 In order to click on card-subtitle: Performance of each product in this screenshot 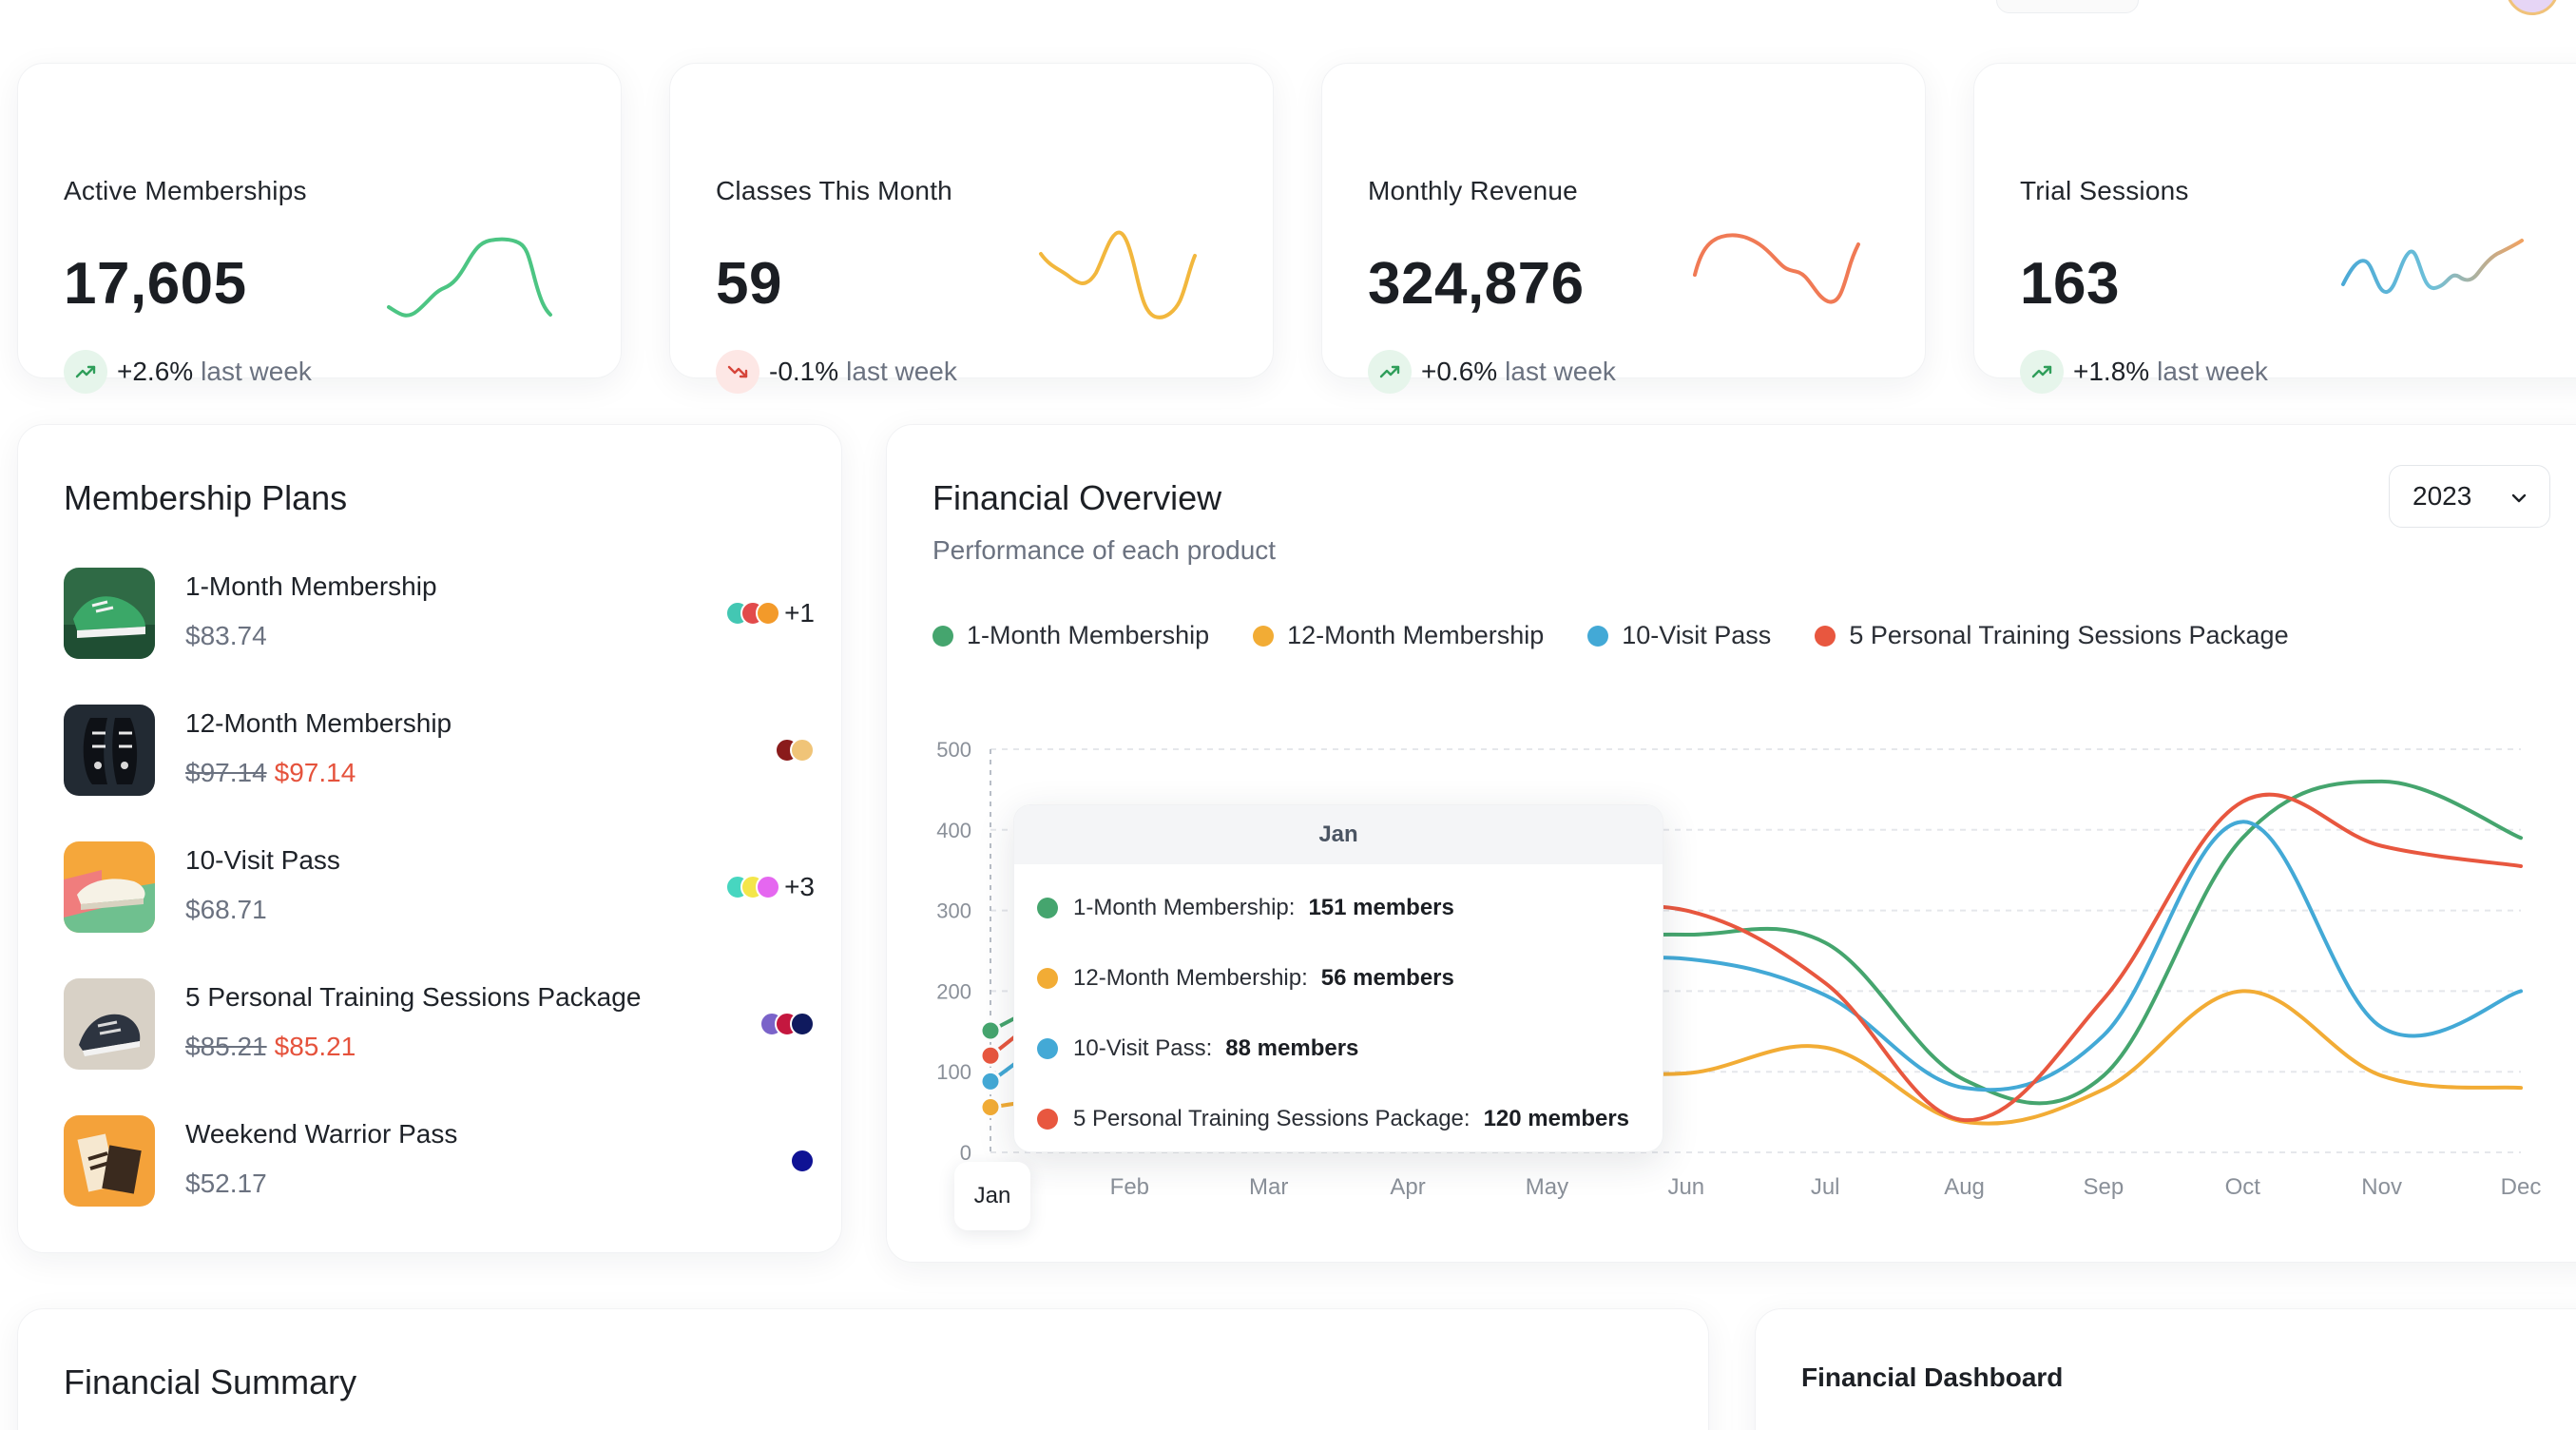, I will do `click(1104, 550)`.